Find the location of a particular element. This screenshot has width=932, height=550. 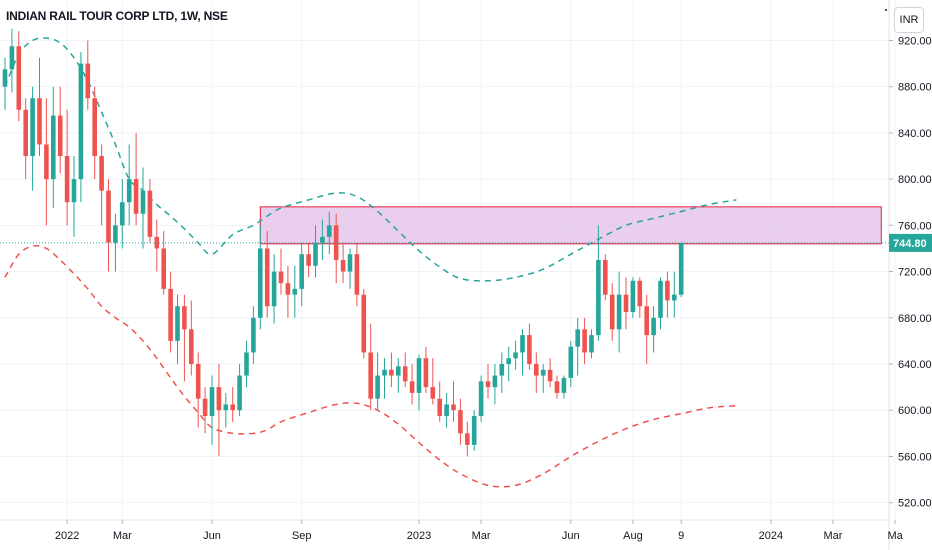

last-price-badge-layer: 744.80 is located at coordinates (910, 242).